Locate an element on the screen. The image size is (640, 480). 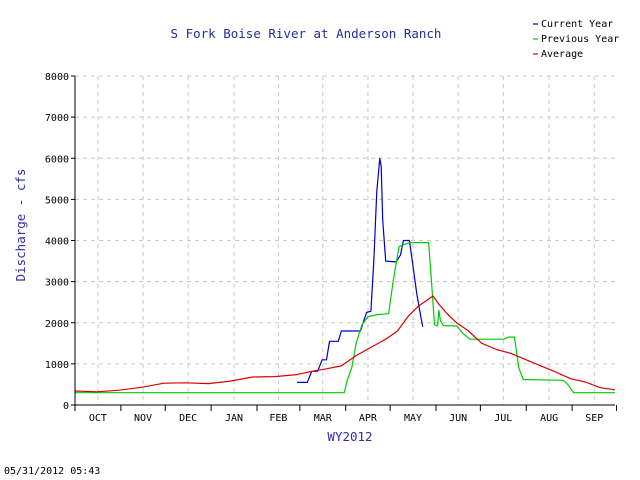
x-tick-label: MAY is located at coordinates (413, 418).